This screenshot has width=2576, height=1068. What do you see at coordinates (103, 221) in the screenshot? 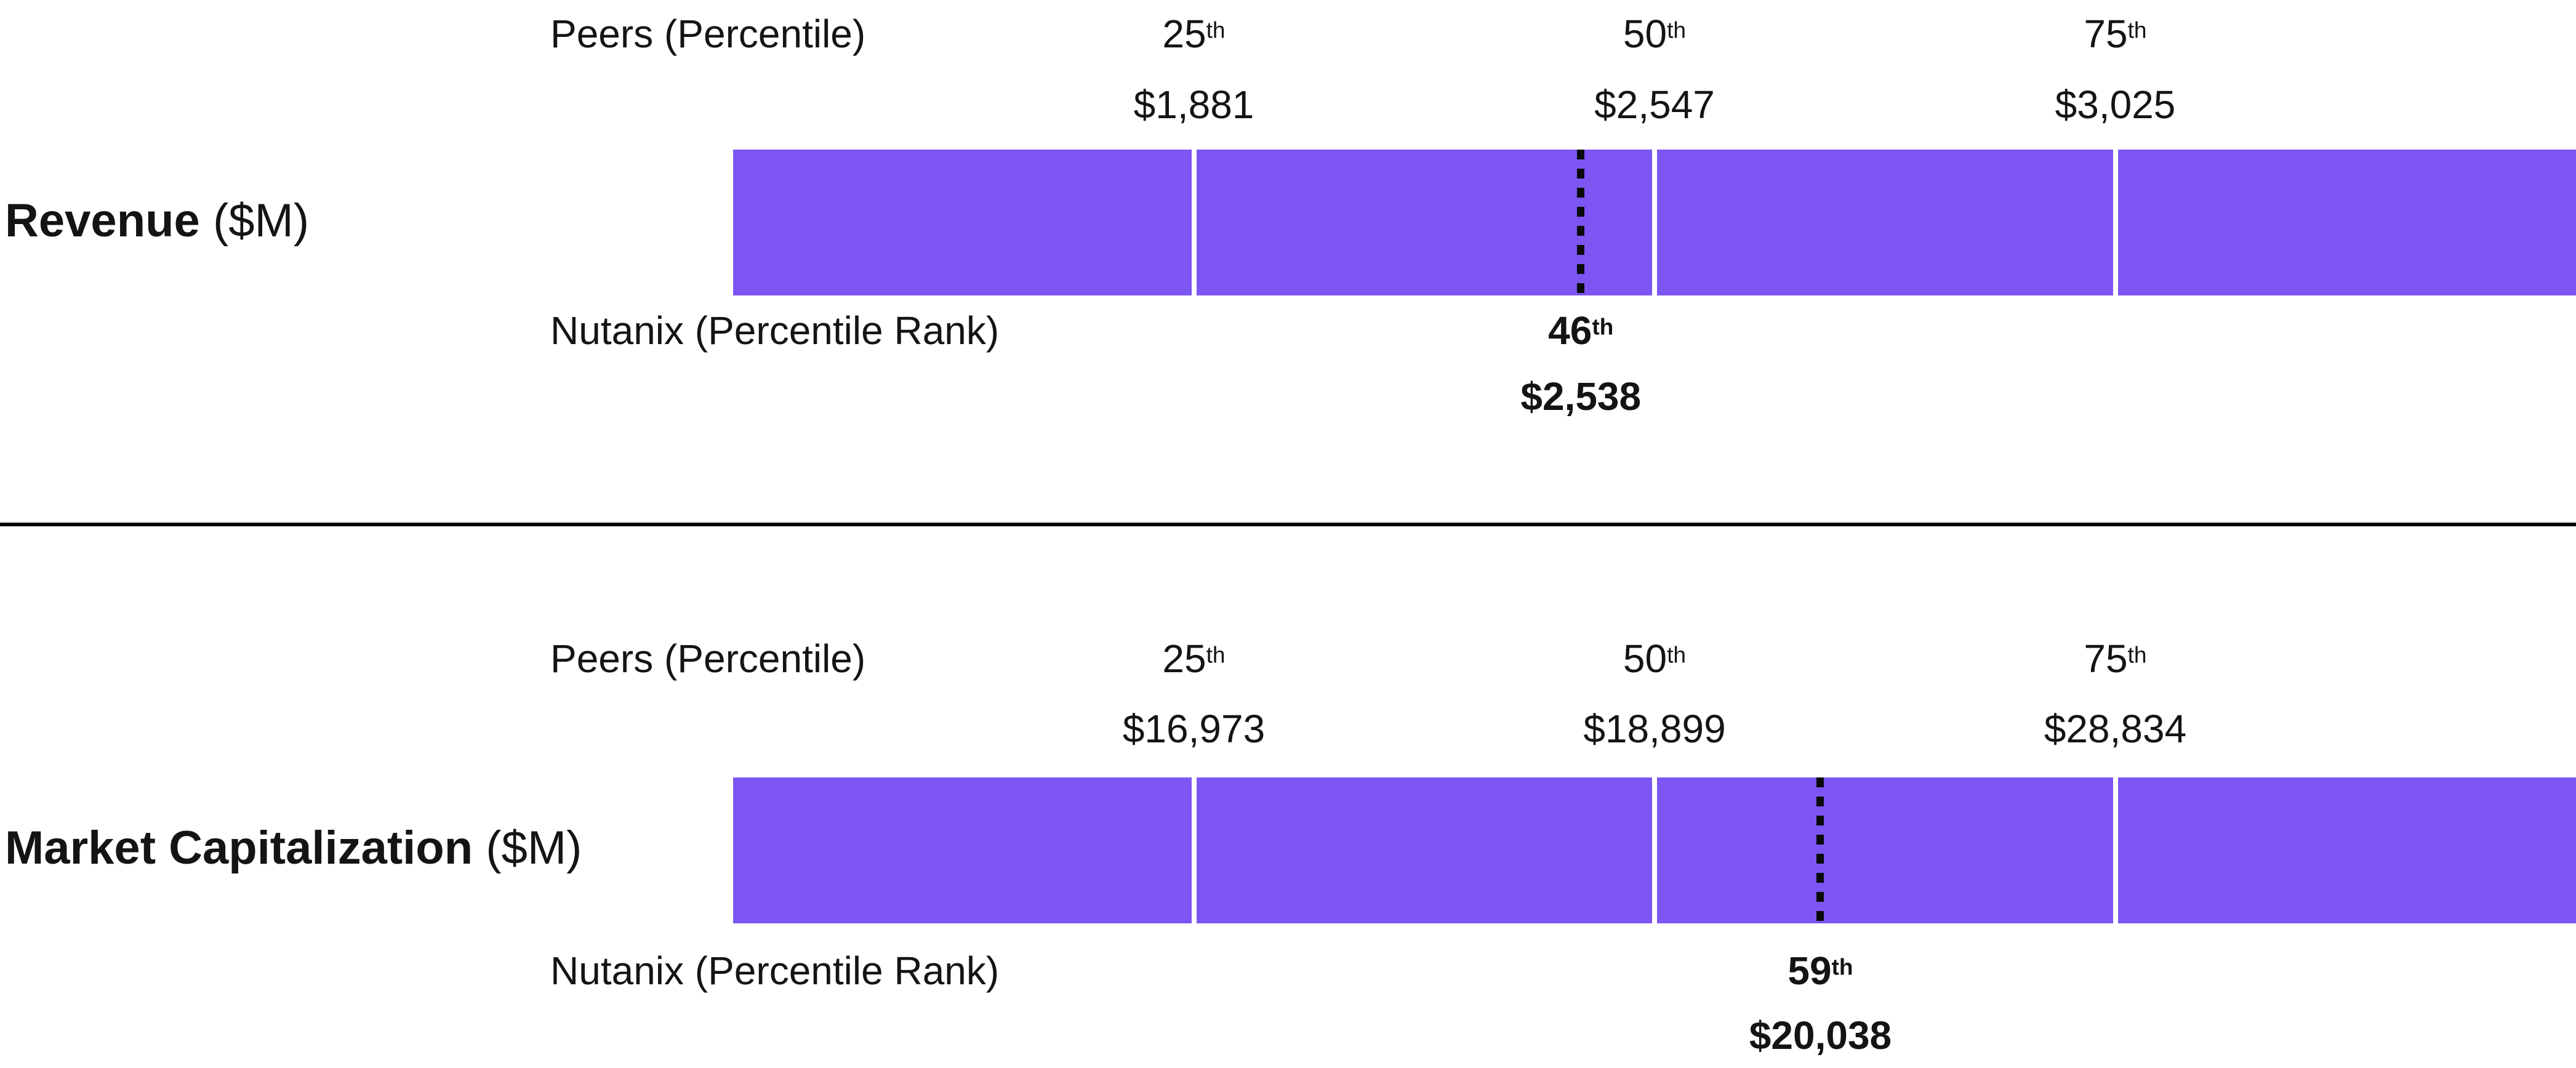
I see `metric-name: Revenue` at bounding box center [103, 221].